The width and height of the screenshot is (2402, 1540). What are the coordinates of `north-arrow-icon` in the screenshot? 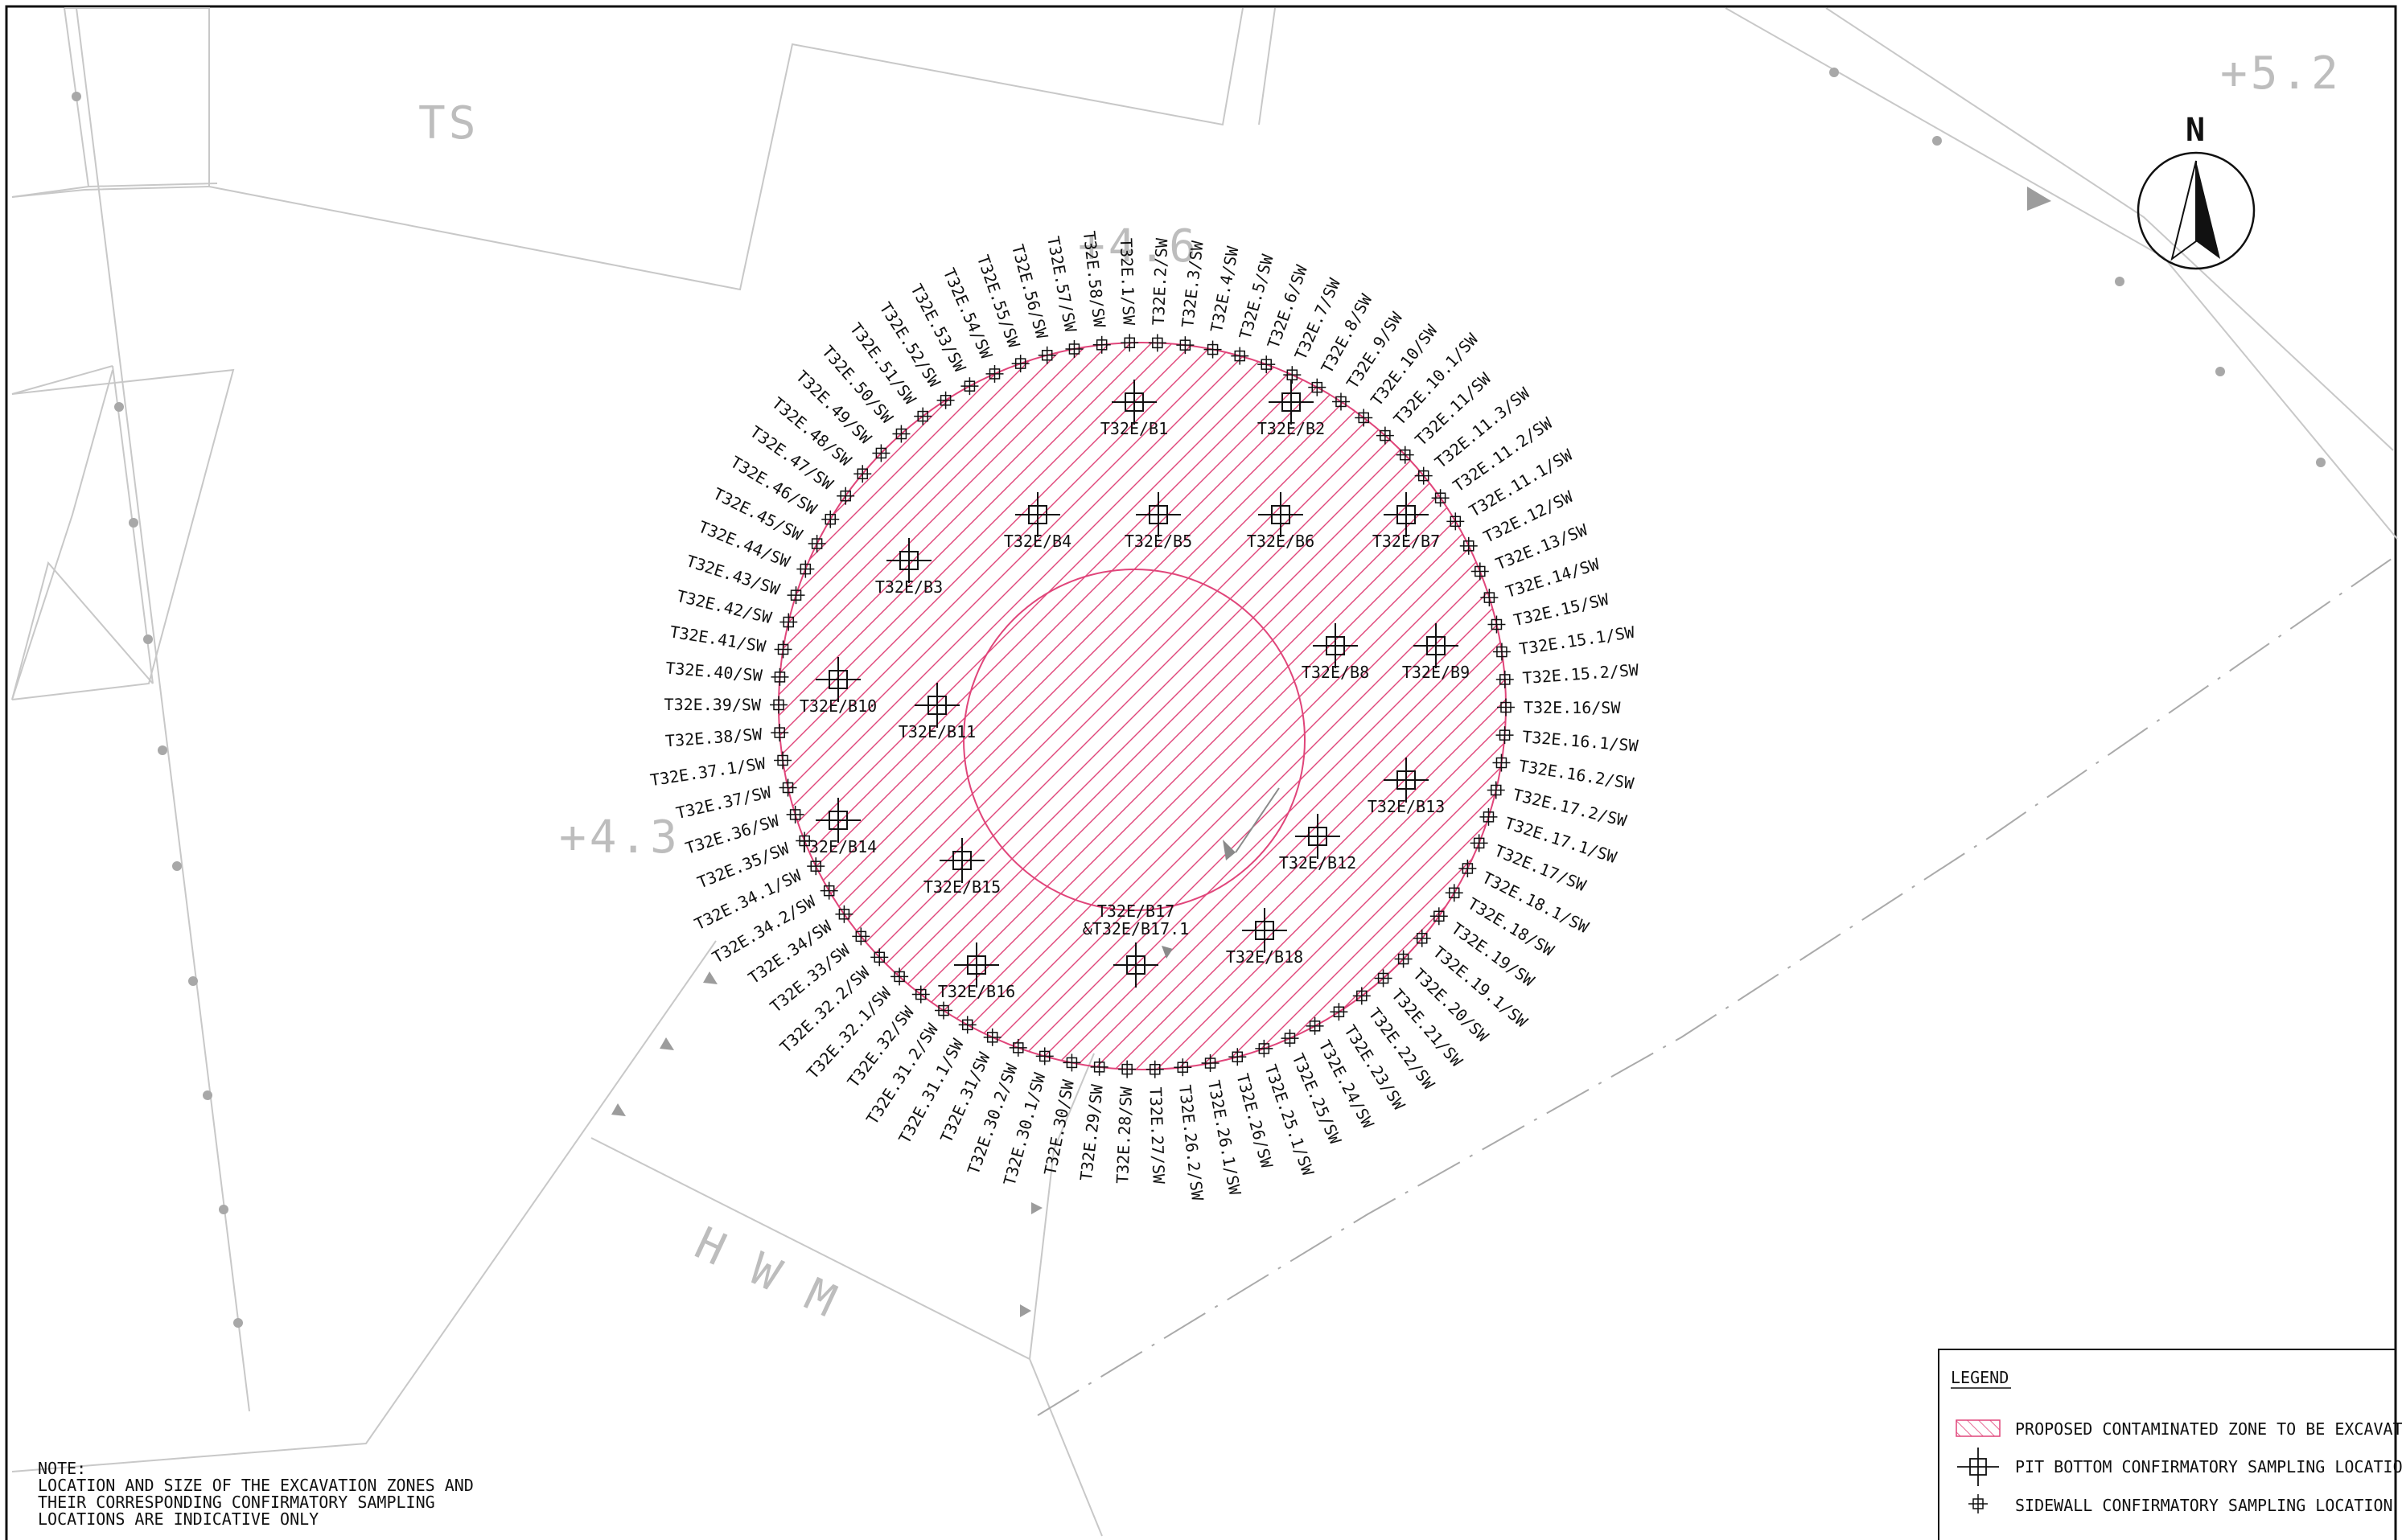 It's located at (2208, 210).